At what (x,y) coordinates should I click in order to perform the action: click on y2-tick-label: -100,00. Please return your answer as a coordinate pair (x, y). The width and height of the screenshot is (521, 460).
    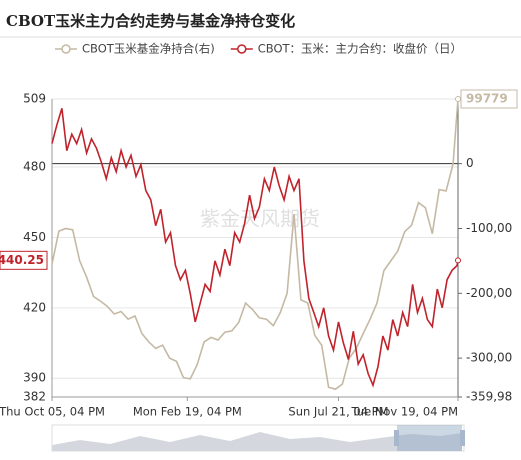
    Looking at the image, I should click on (489, 228).